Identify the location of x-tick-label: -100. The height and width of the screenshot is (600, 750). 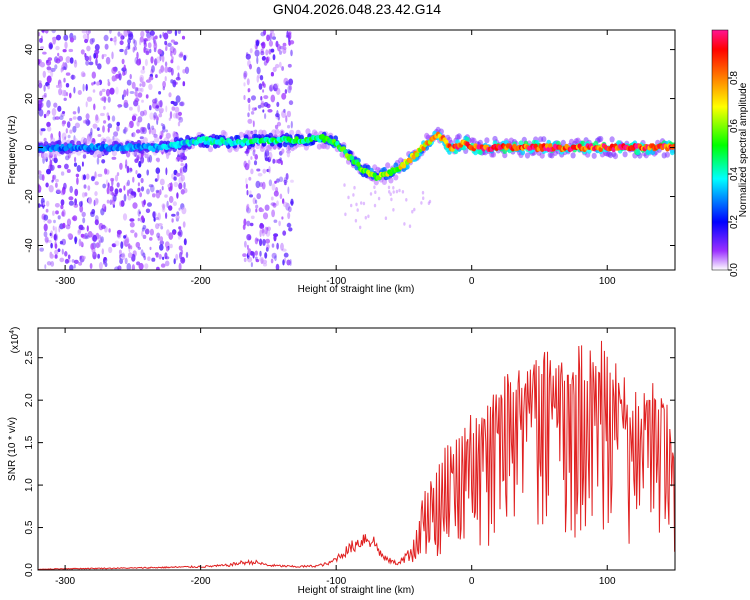
(336, 581).